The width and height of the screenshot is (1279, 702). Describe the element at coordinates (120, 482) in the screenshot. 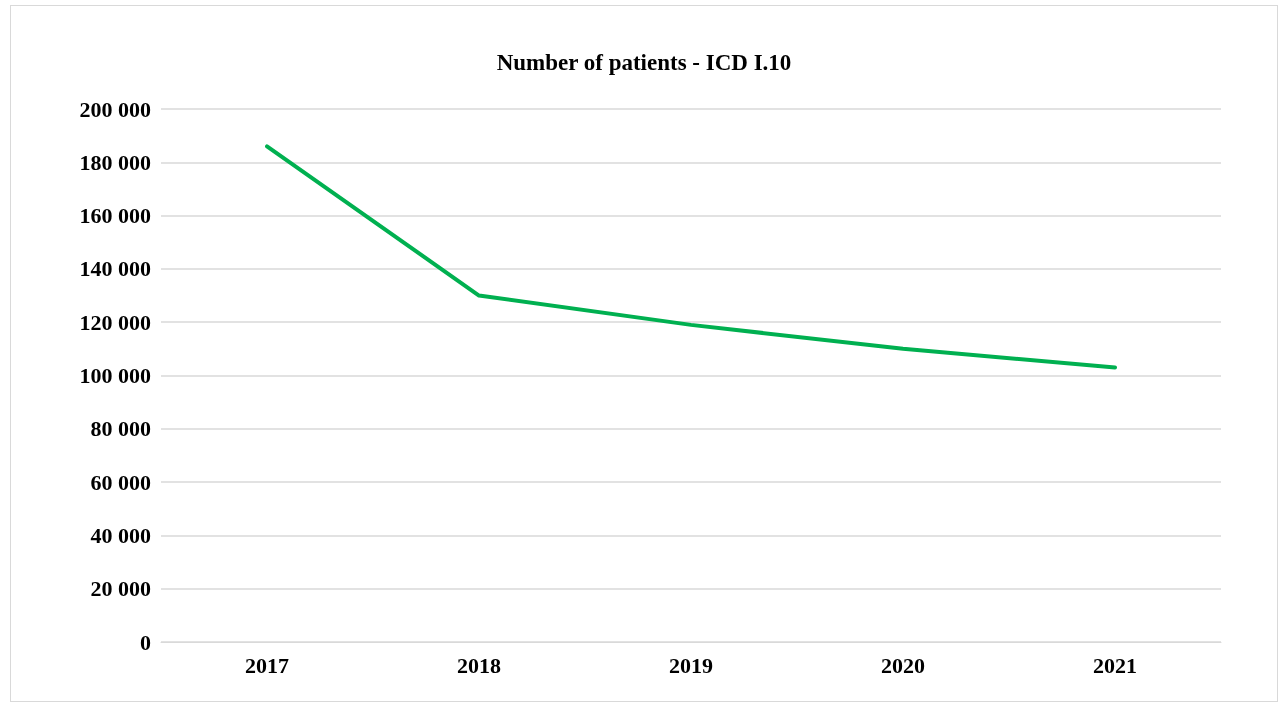

I see `y-tick-label: 60 000` at that location.